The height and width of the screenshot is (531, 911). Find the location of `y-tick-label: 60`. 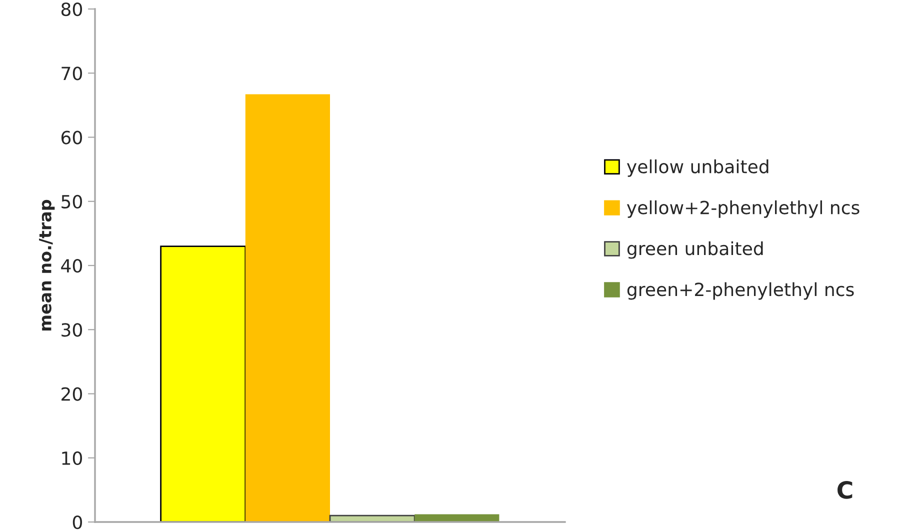

y-tick-label: 60 is located at coordinates (71, 137).